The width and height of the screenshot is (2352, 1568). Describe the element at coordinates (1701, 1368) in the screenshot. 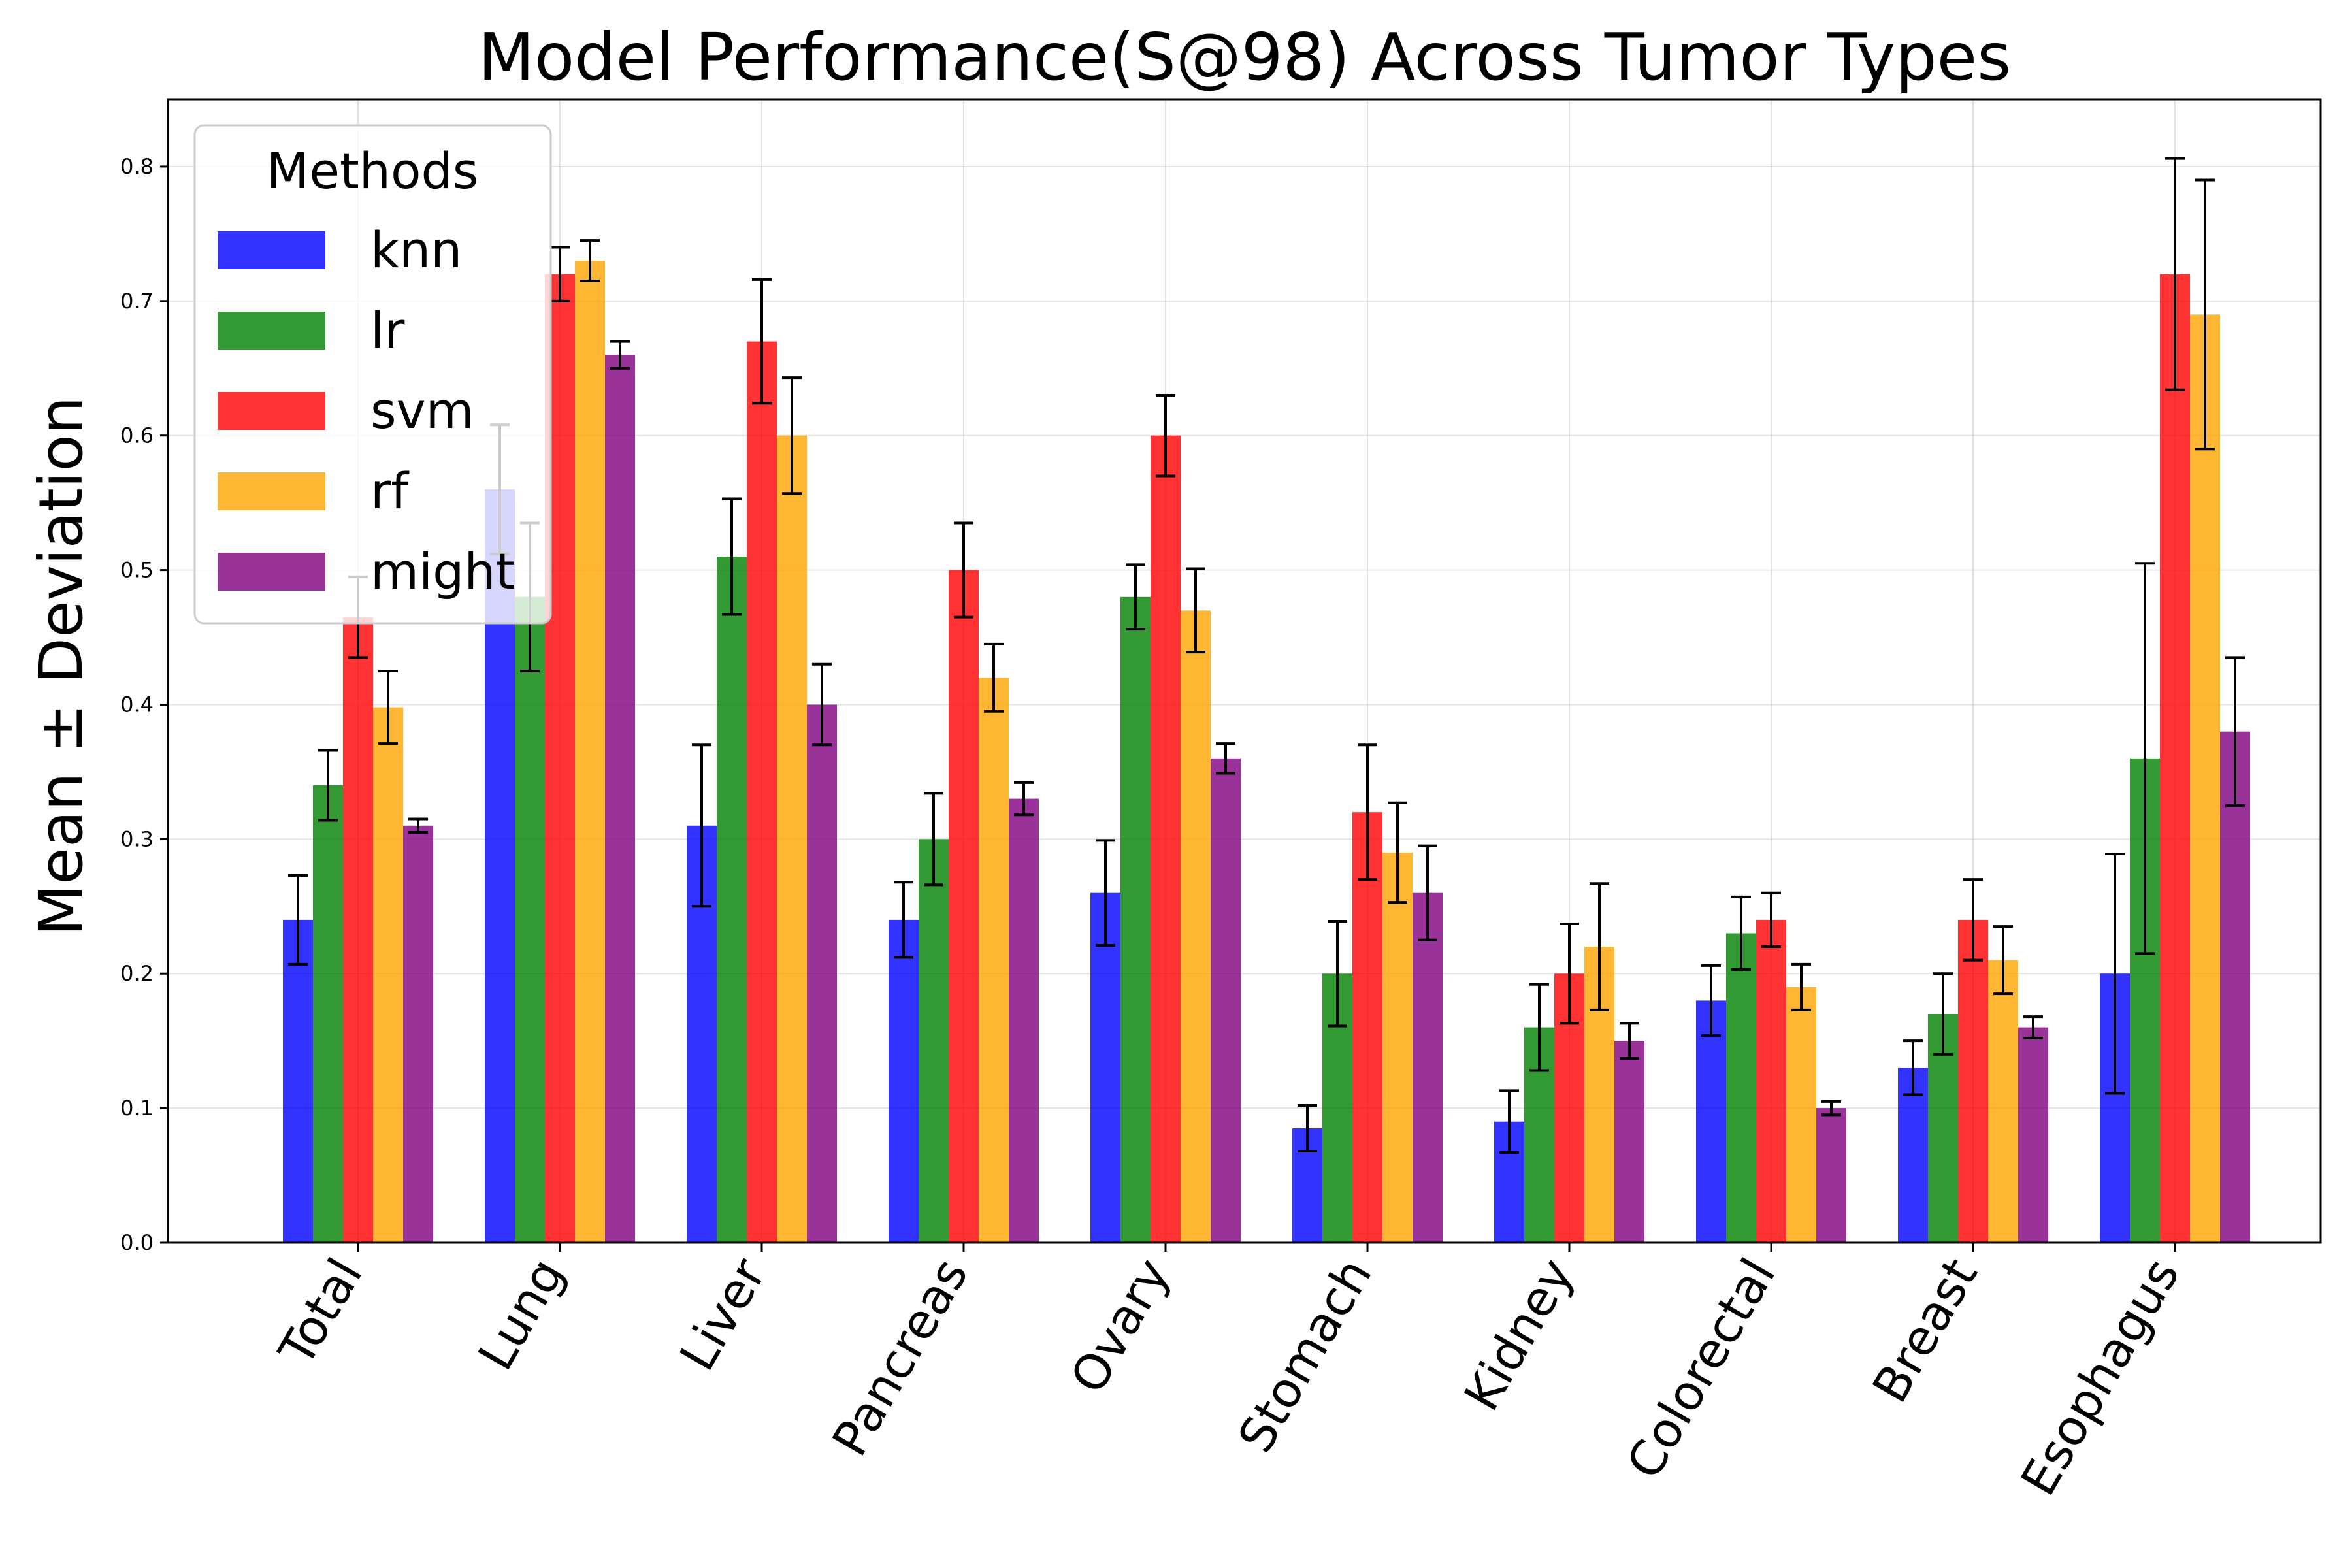

I see `x-tick-label: Colorectal` at that location.